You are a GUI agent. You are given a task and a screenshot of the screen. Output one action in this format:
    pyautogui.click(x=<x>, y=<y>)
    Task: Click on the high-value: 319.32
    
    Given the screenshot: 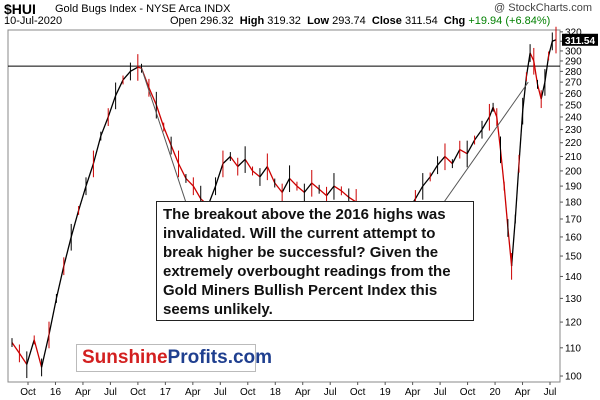 What is the action you would take?
    pyautogui.click(x=284, y=21)
    